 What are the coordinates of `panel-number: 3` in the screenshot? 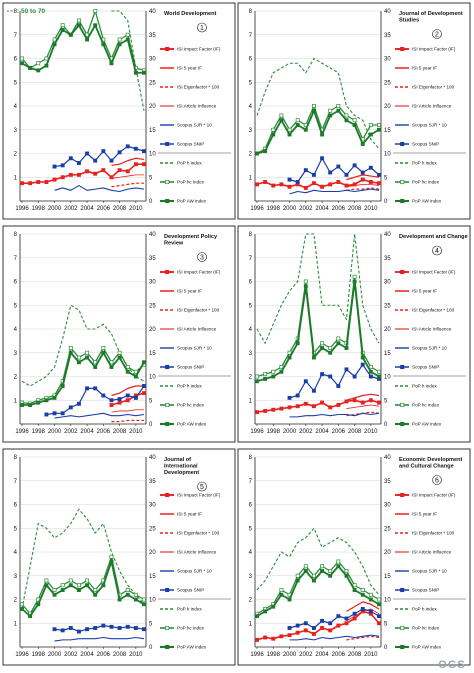 It's located at (202, 258).